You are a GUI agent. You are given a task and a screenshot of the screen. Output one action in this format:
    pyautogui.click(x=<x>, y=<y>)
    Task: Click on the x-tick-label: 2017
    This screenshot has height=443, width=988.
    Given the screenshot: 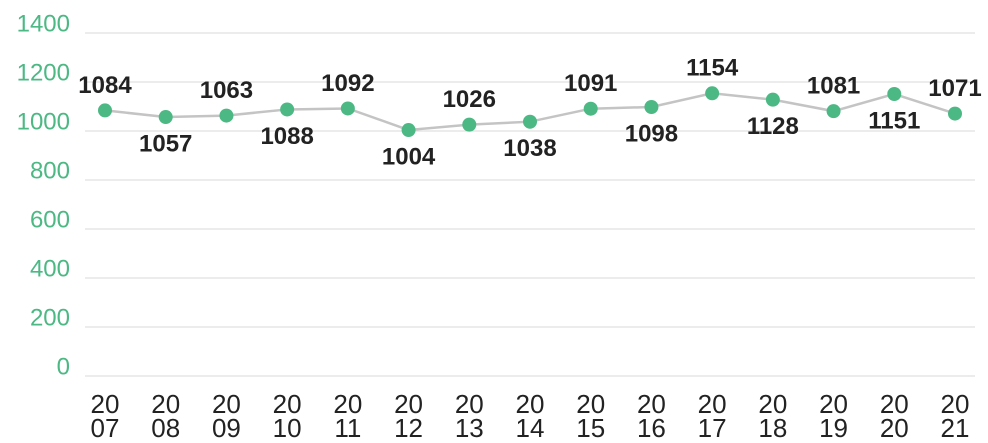 What is the action you would take?
    pyautogui.click(x=712, y=416)
    